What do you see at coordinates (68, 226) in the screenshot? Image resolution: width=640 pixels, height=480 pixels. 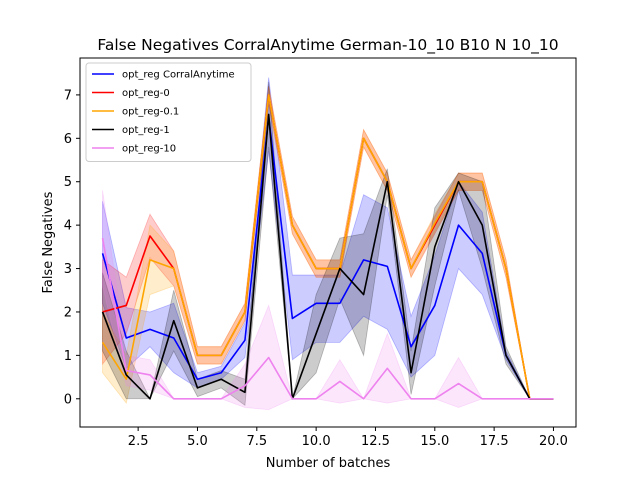 I see `y-tick-label: 4` at bounding box center [68, 226].